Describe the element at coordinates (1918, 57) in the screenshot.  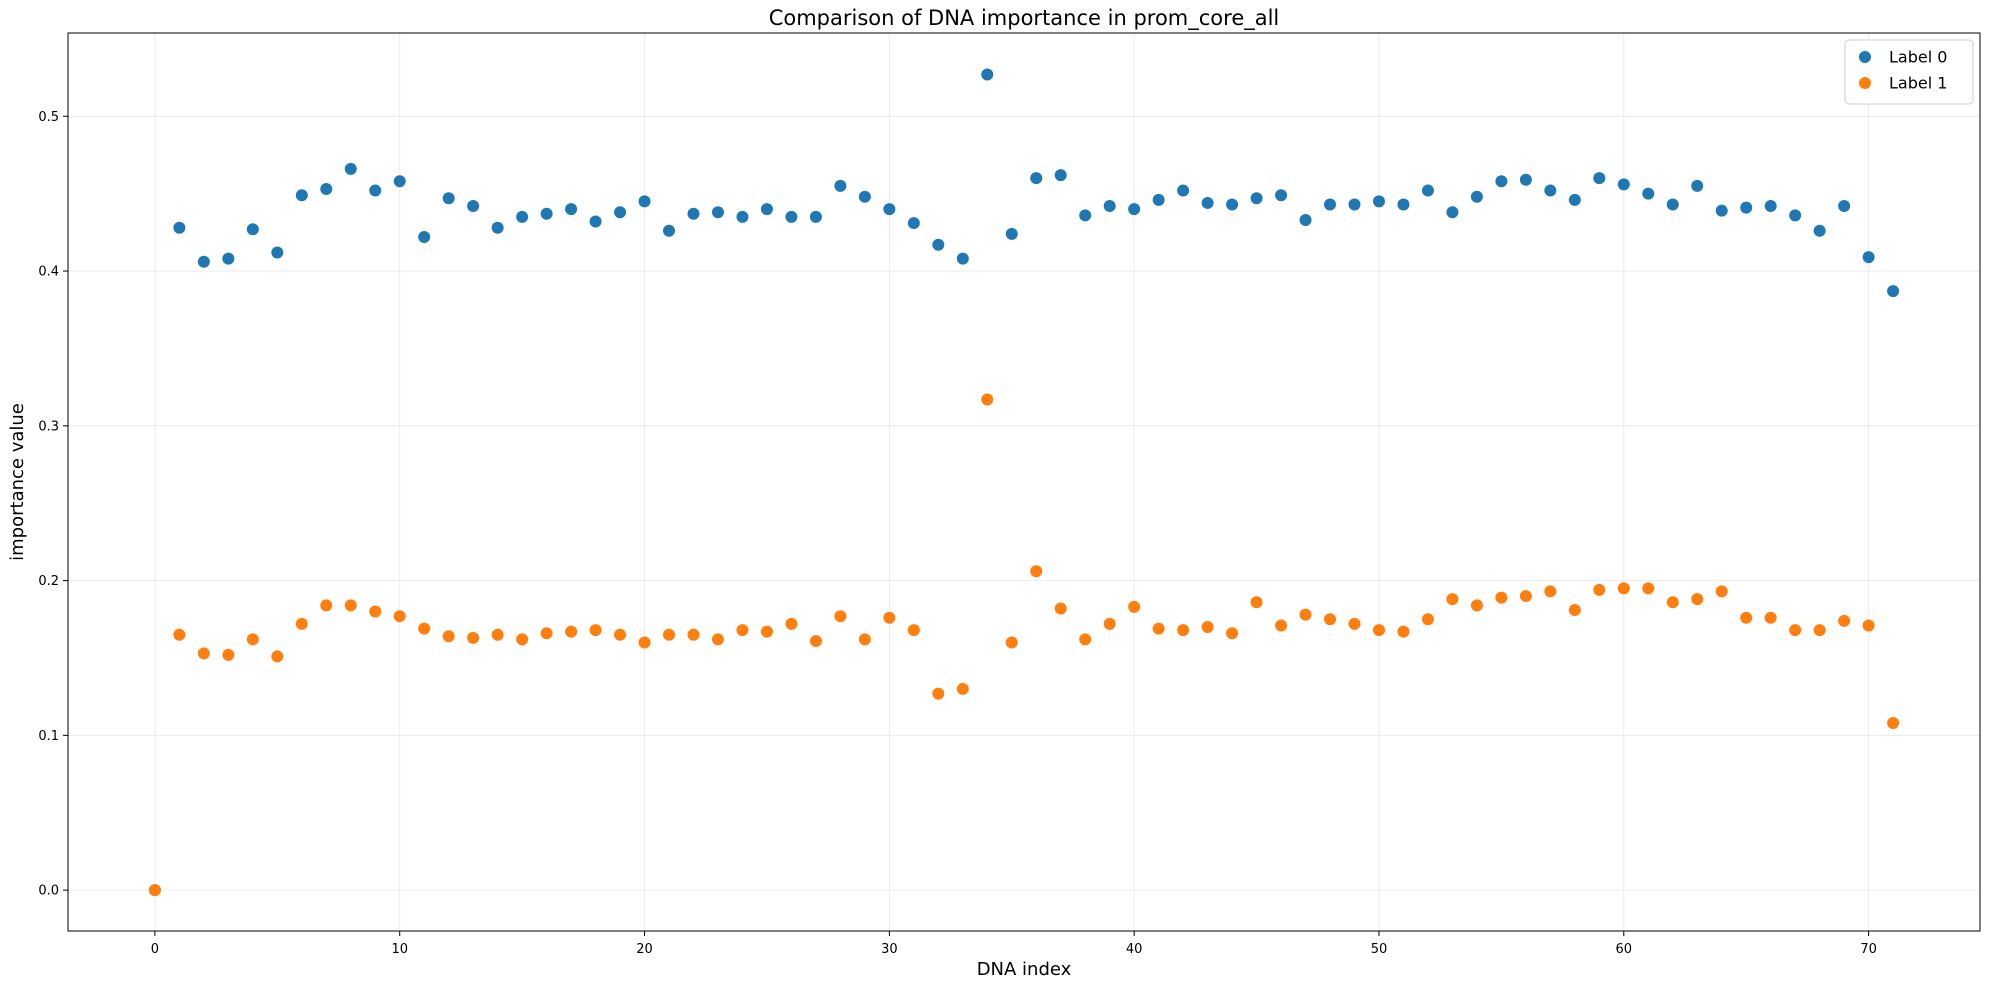
I see `legend-label: Label 0` at that location.